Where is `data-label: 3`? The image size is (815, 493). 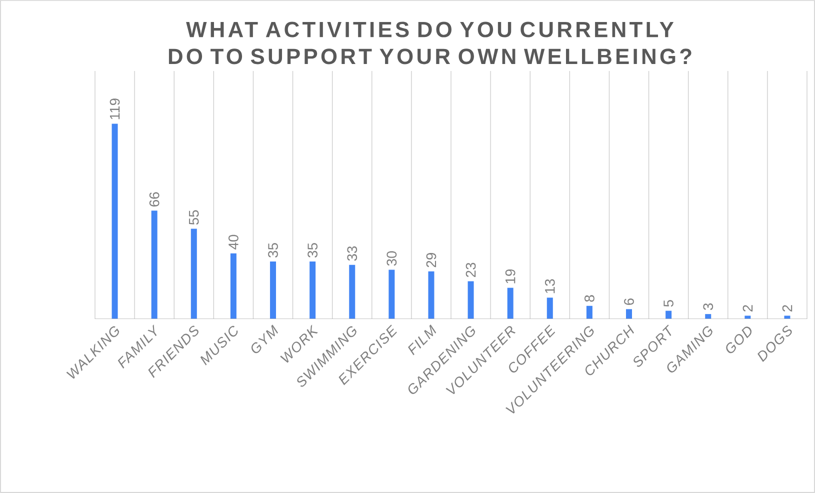
data-label: 3 is located at coordinates (708, 306).